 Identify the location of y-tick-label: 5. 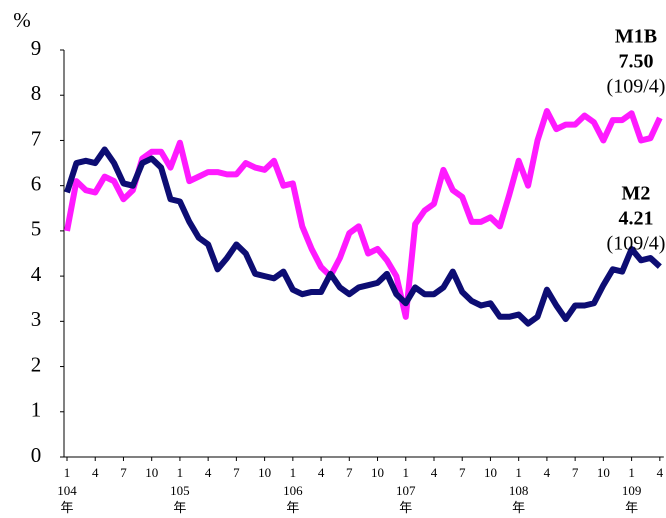
(36, 229).